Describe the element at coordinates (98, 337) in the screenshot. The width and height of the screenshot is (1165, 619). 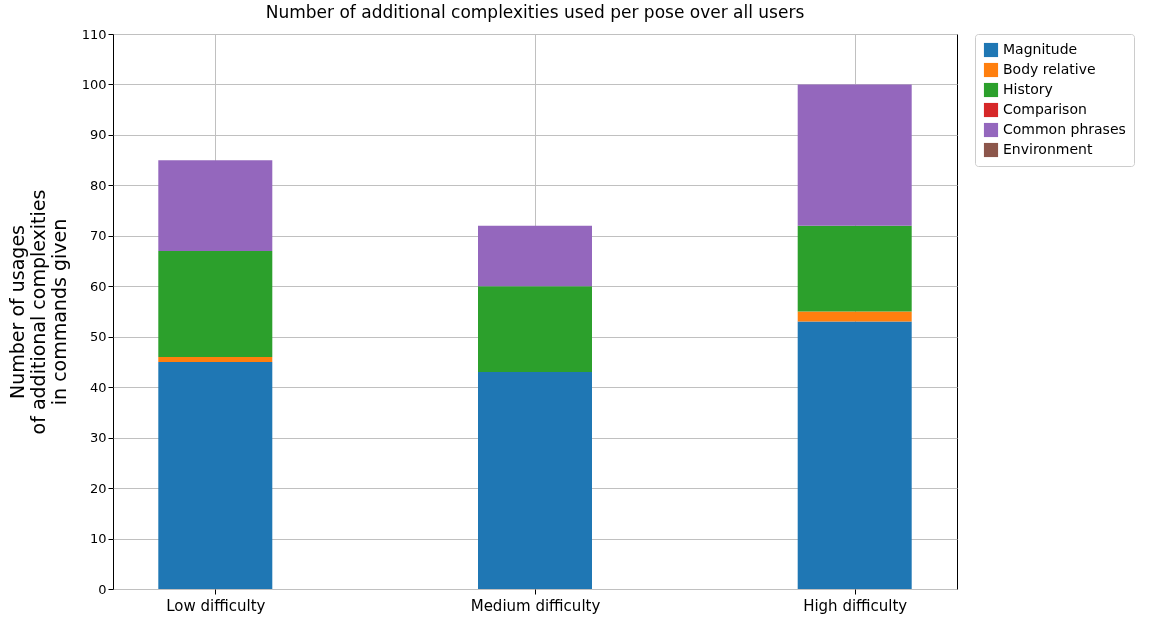
I see `y-tick-label: 50` at that location.